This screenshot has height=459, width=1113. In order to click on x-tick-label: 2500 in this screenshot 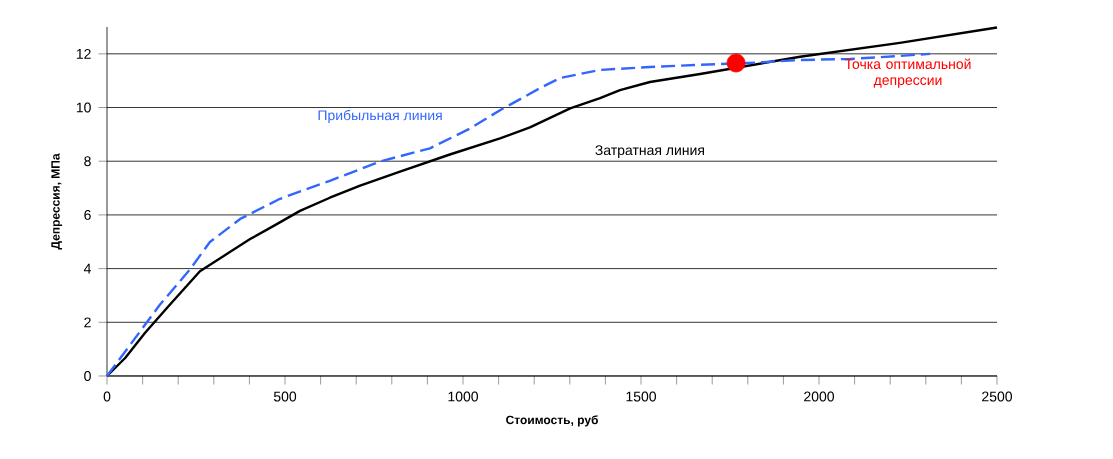, I will do `click(997, 396)`.